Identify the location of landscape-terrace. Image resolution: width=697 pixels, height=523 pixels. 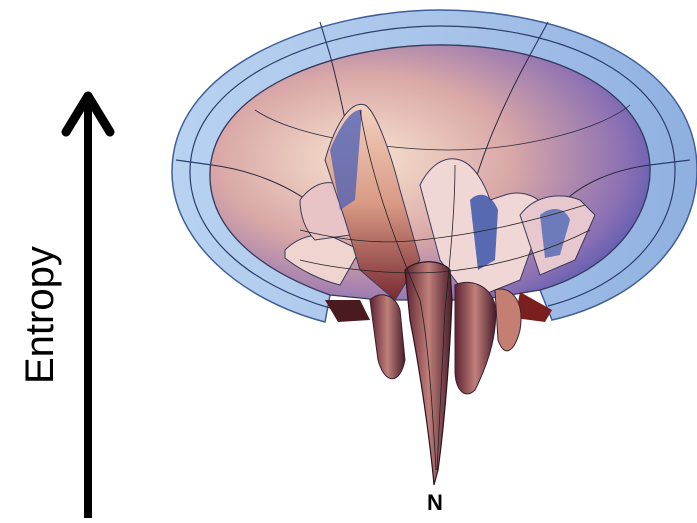
(322, 260).